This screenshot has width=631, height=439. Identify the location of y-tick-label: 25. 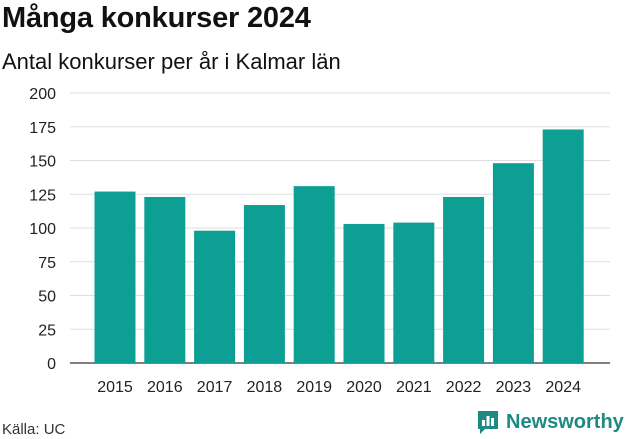
(47, 330).